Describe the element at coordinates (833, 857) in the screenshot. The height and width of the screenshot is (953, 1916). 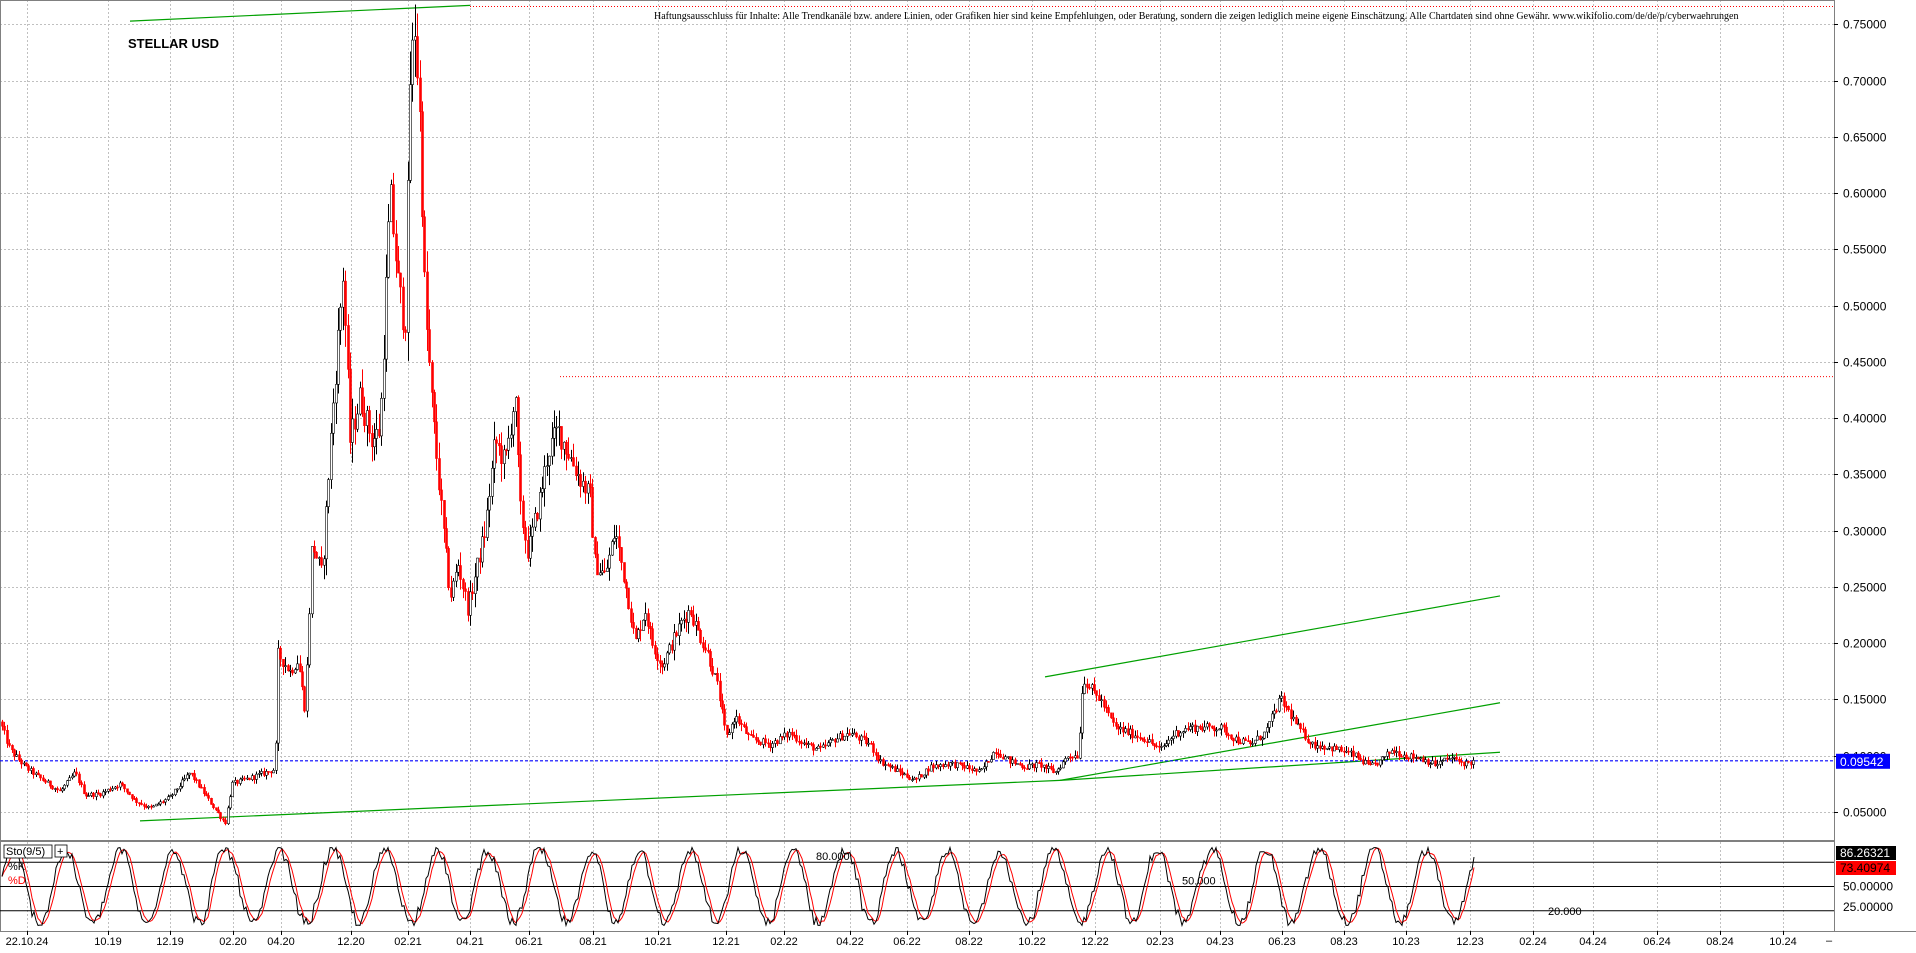
I see `level-80-label: 80.000` at that location.